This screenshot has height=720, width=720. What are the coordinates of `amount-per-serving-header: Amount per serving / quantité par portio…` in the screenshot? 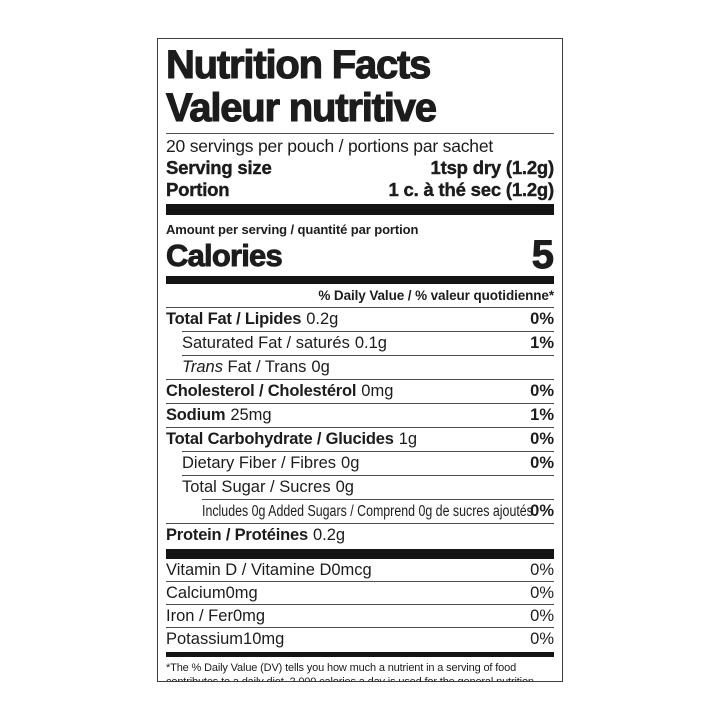 It's located at (292, 229).